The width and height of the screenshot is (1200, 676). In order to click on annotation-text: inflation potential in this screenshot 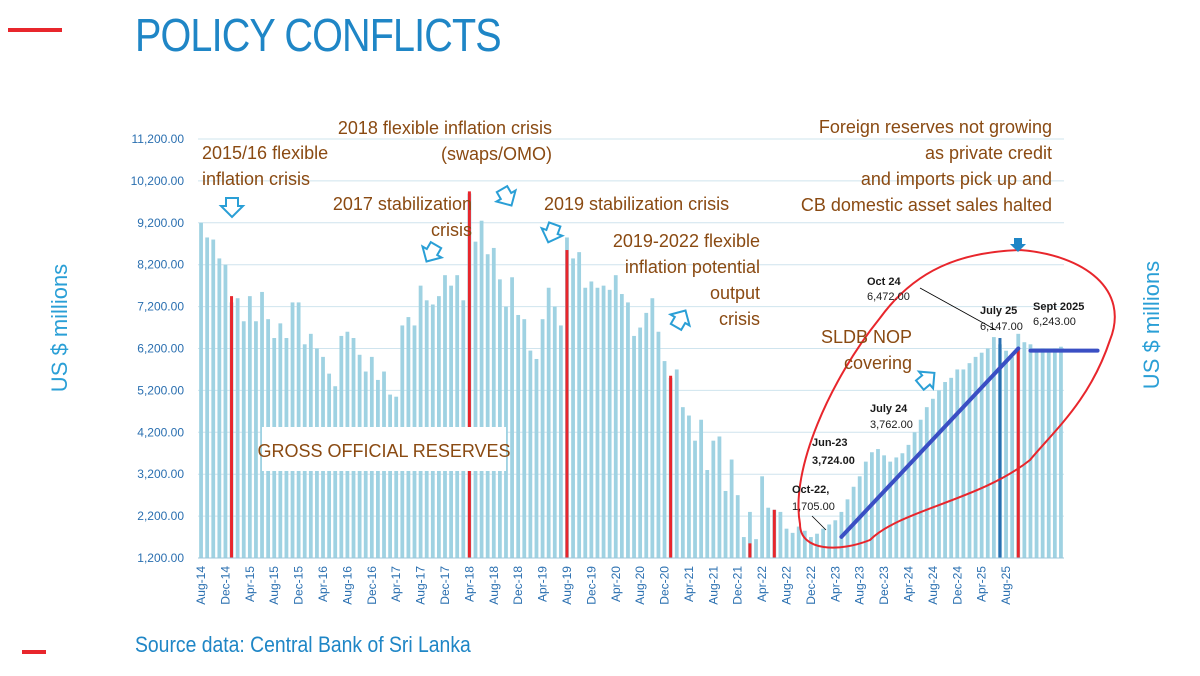, I will do `click(692, 267)`.